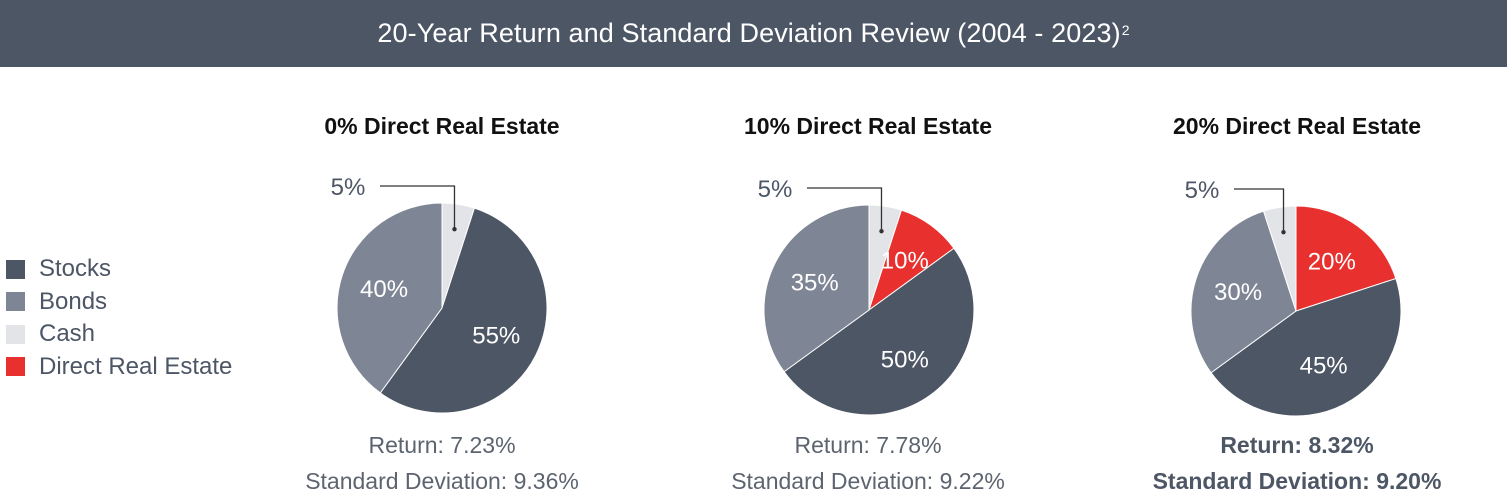 The width and height of the screenshot is (1507, 497). What do you see at coordinates (868, 481) in the screenshot?
I see `std-dev-value-1: Standard Deviation: 9.22%` at bounding box center [868, 481].